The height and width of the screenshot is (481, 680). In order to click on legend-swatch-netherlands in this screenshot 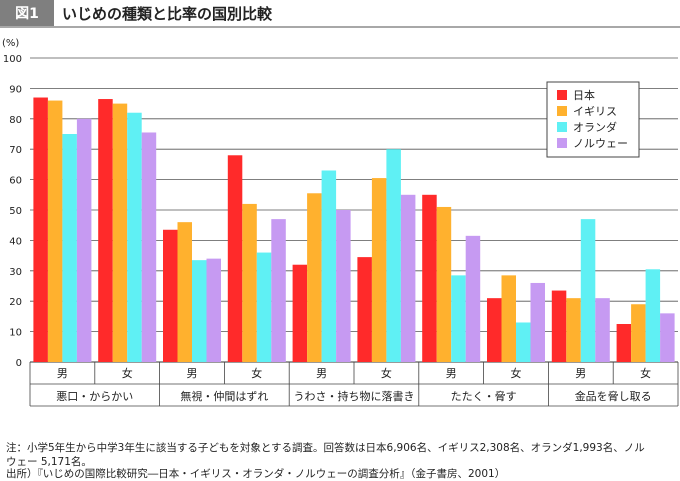, I will do `click(562, 127)`.